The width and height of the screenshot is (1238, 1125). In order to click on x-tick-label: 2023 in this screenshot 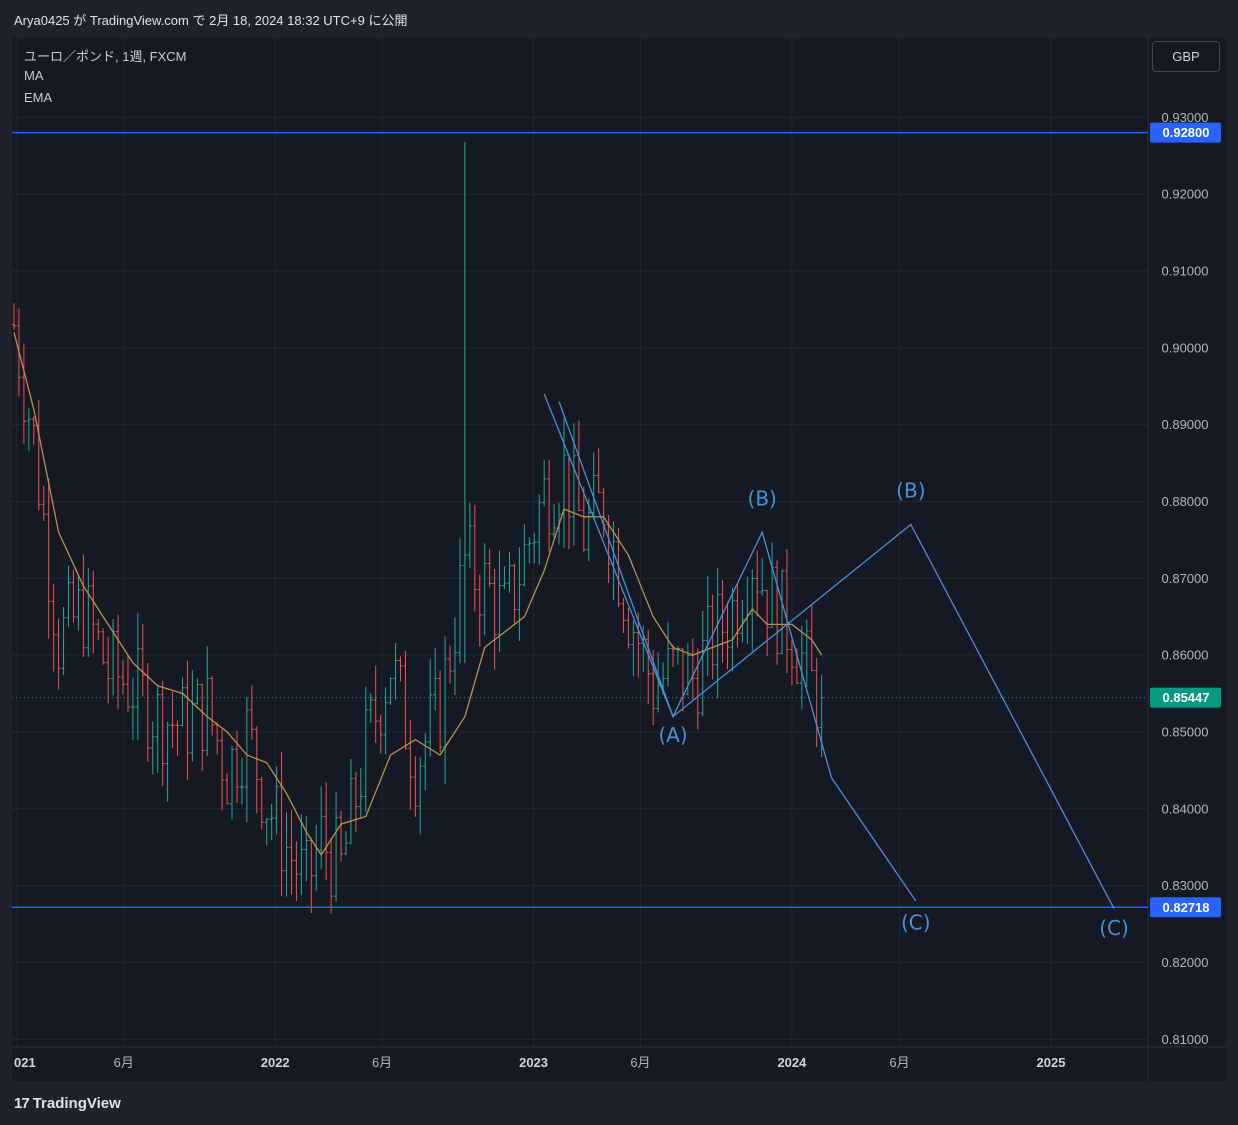, I will do `click(533, 1062)`.